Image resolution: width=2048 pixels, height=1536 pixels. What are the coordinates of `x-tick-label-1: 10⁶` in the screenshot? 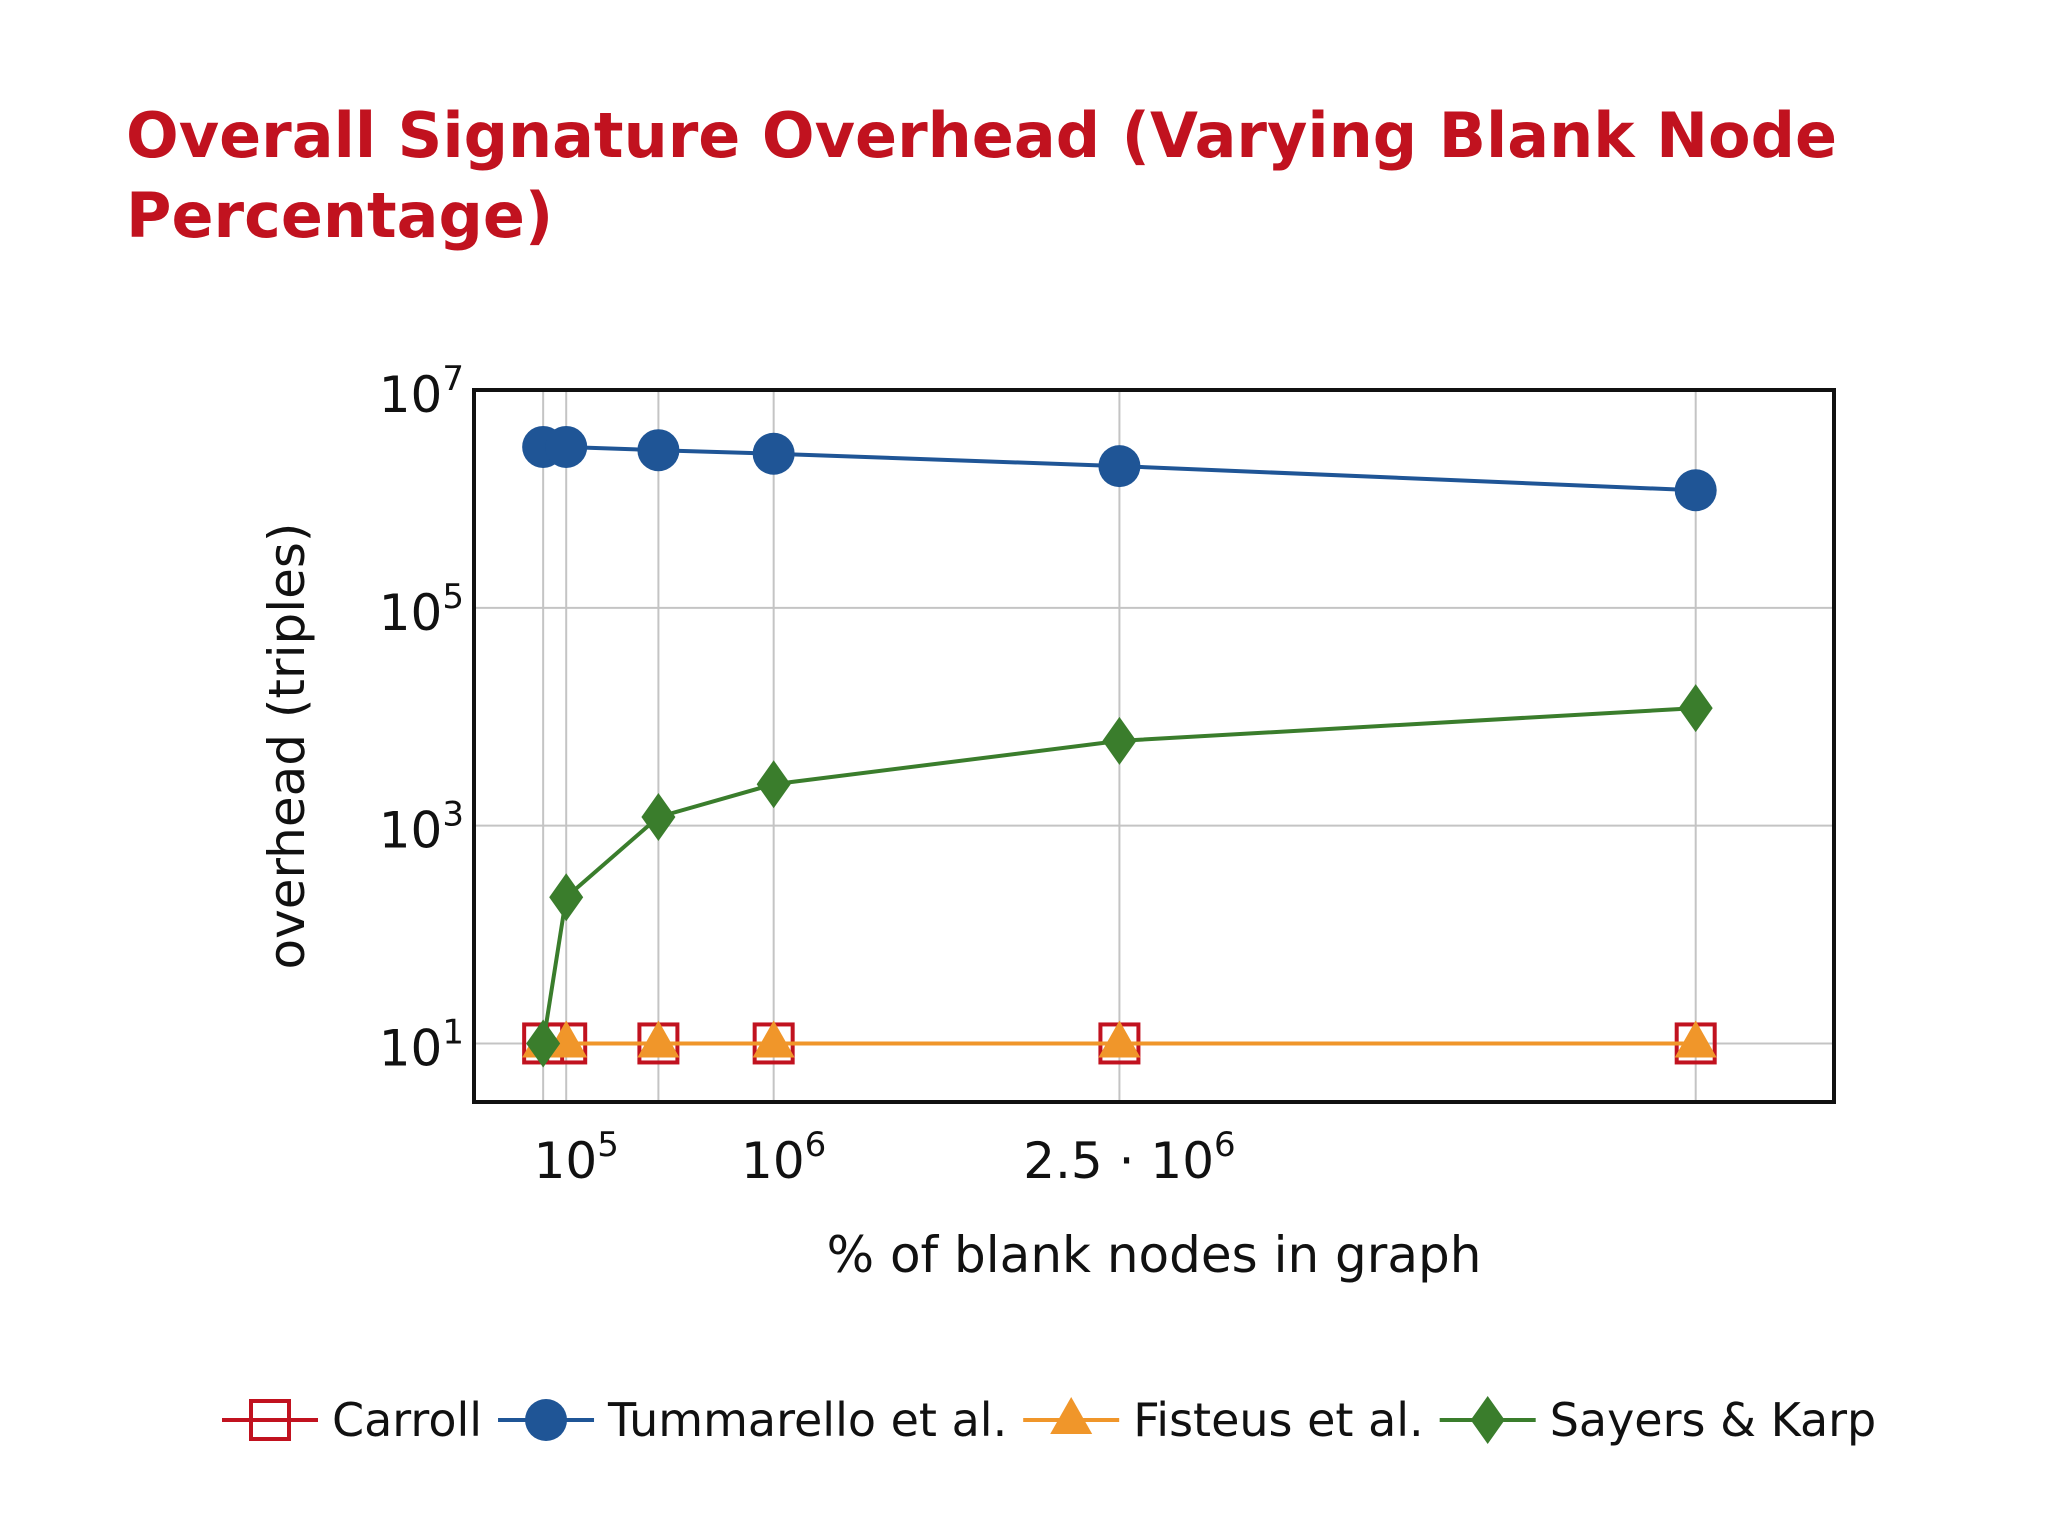 It's located at (783, 1157).